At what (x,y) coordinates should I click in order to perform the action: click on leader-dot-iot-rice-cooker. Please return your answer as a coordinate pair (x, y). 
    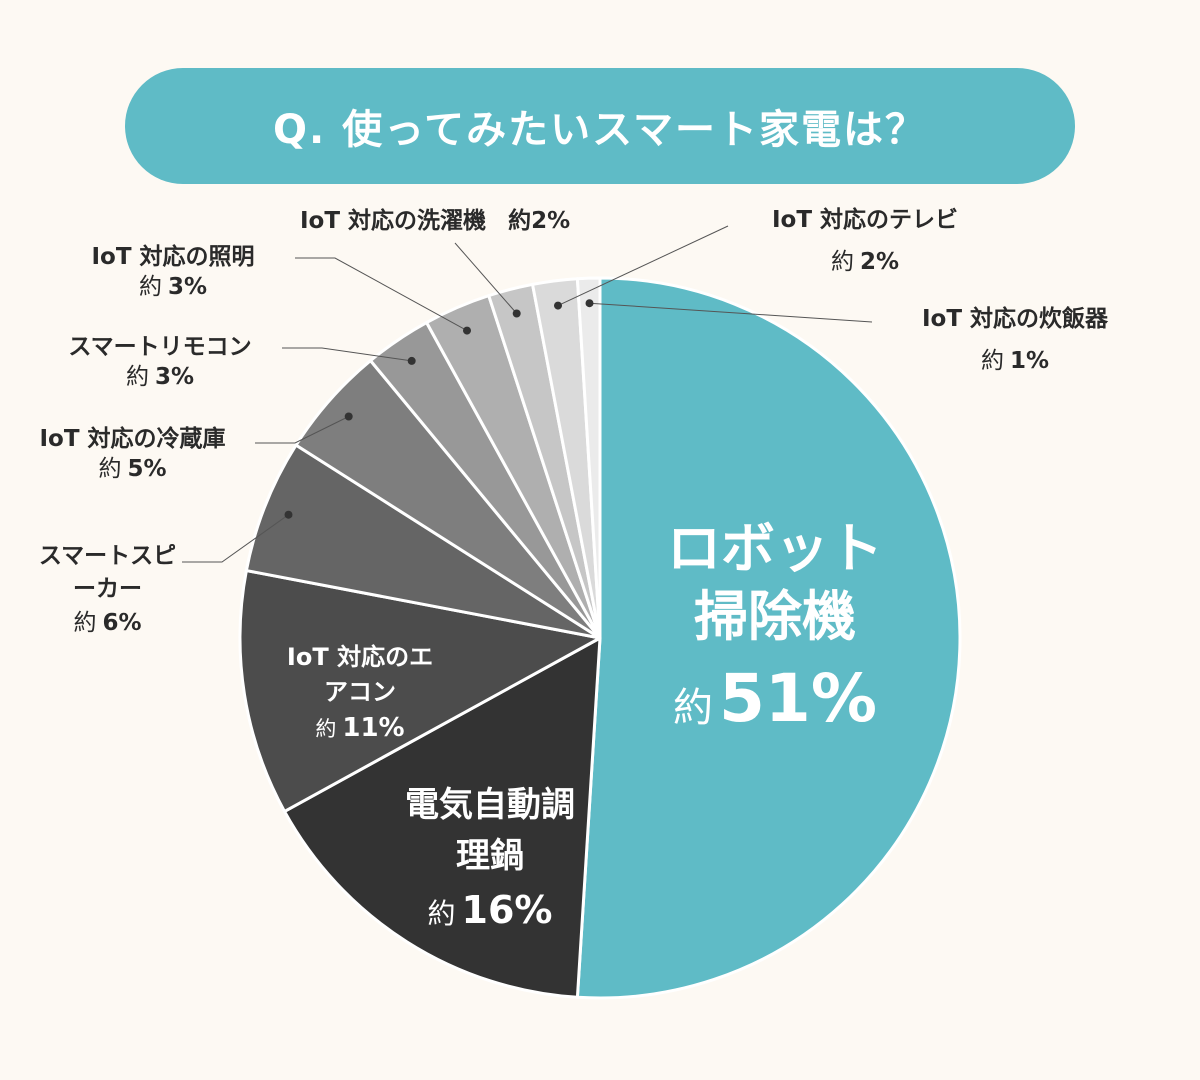
    Looking at the image, I should click on (589, 303).